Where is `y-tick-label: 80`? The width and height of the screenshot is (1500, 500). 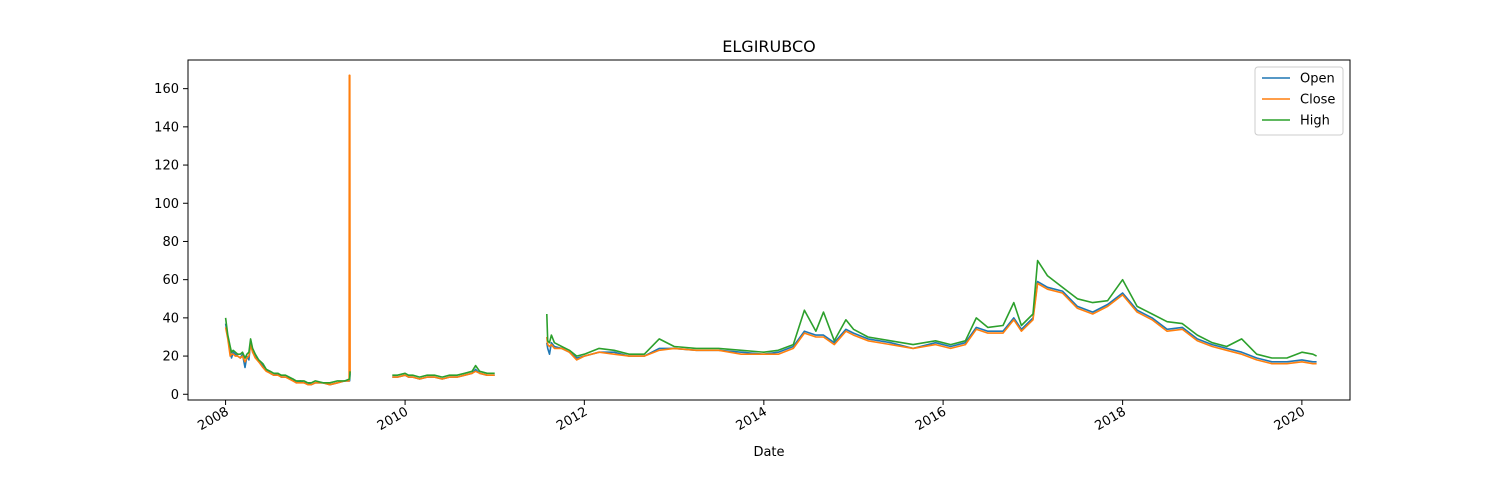
y-tick-label: 80 is located at coordinates (170, 242).